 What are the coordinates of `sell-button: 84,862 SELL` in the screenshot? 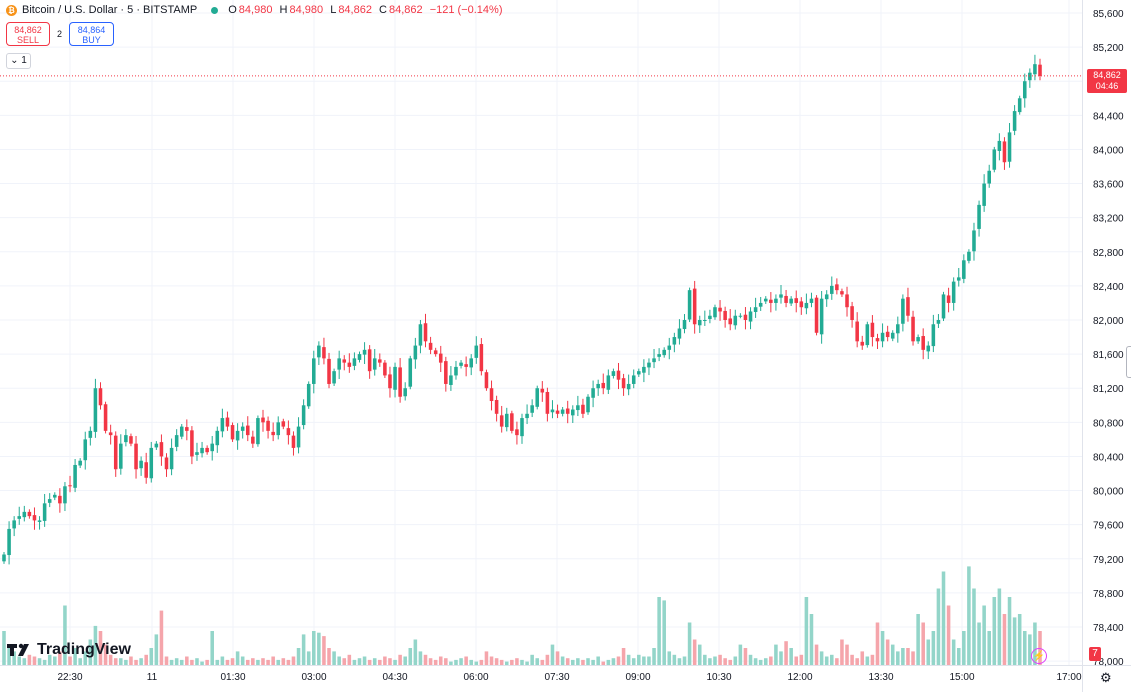 It's located at (28, 34).